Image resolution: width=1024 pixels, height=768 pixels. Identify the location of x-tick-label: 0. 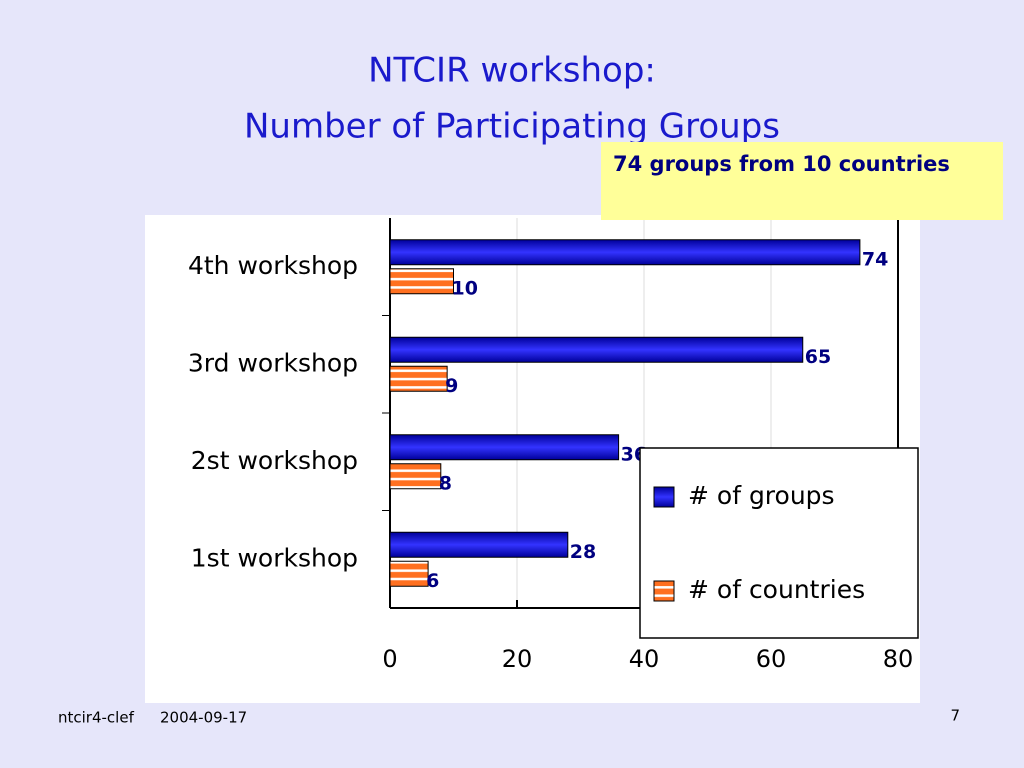
(389, 659).